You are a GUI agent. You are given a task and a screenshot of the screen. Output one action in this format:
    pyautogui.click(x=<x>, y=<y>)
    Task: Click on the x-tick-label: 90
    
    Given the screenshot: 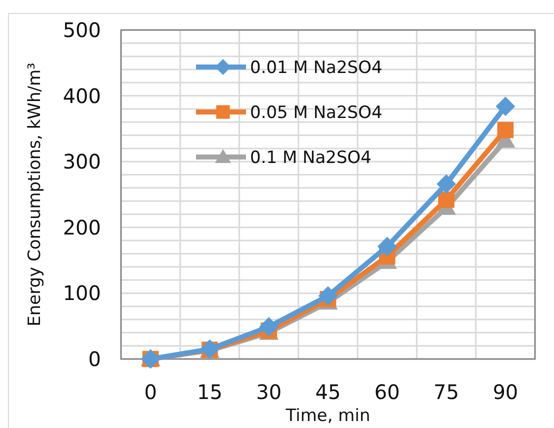 What is the action you would take?
    pyautogui.click(x=505, y=392)
    